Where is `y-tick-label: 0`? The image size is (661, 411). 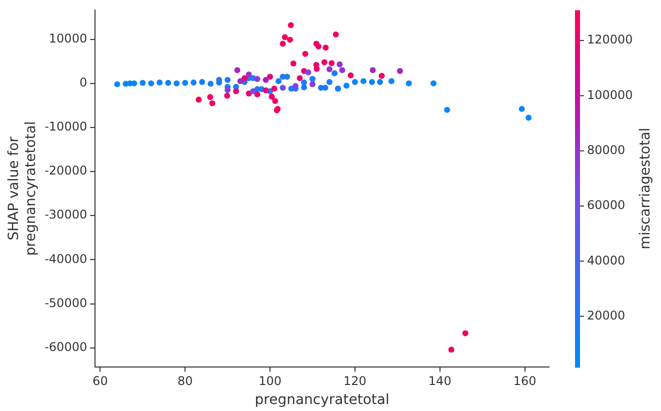
y-tick-label: 0 is located at coordinates (83, 82).